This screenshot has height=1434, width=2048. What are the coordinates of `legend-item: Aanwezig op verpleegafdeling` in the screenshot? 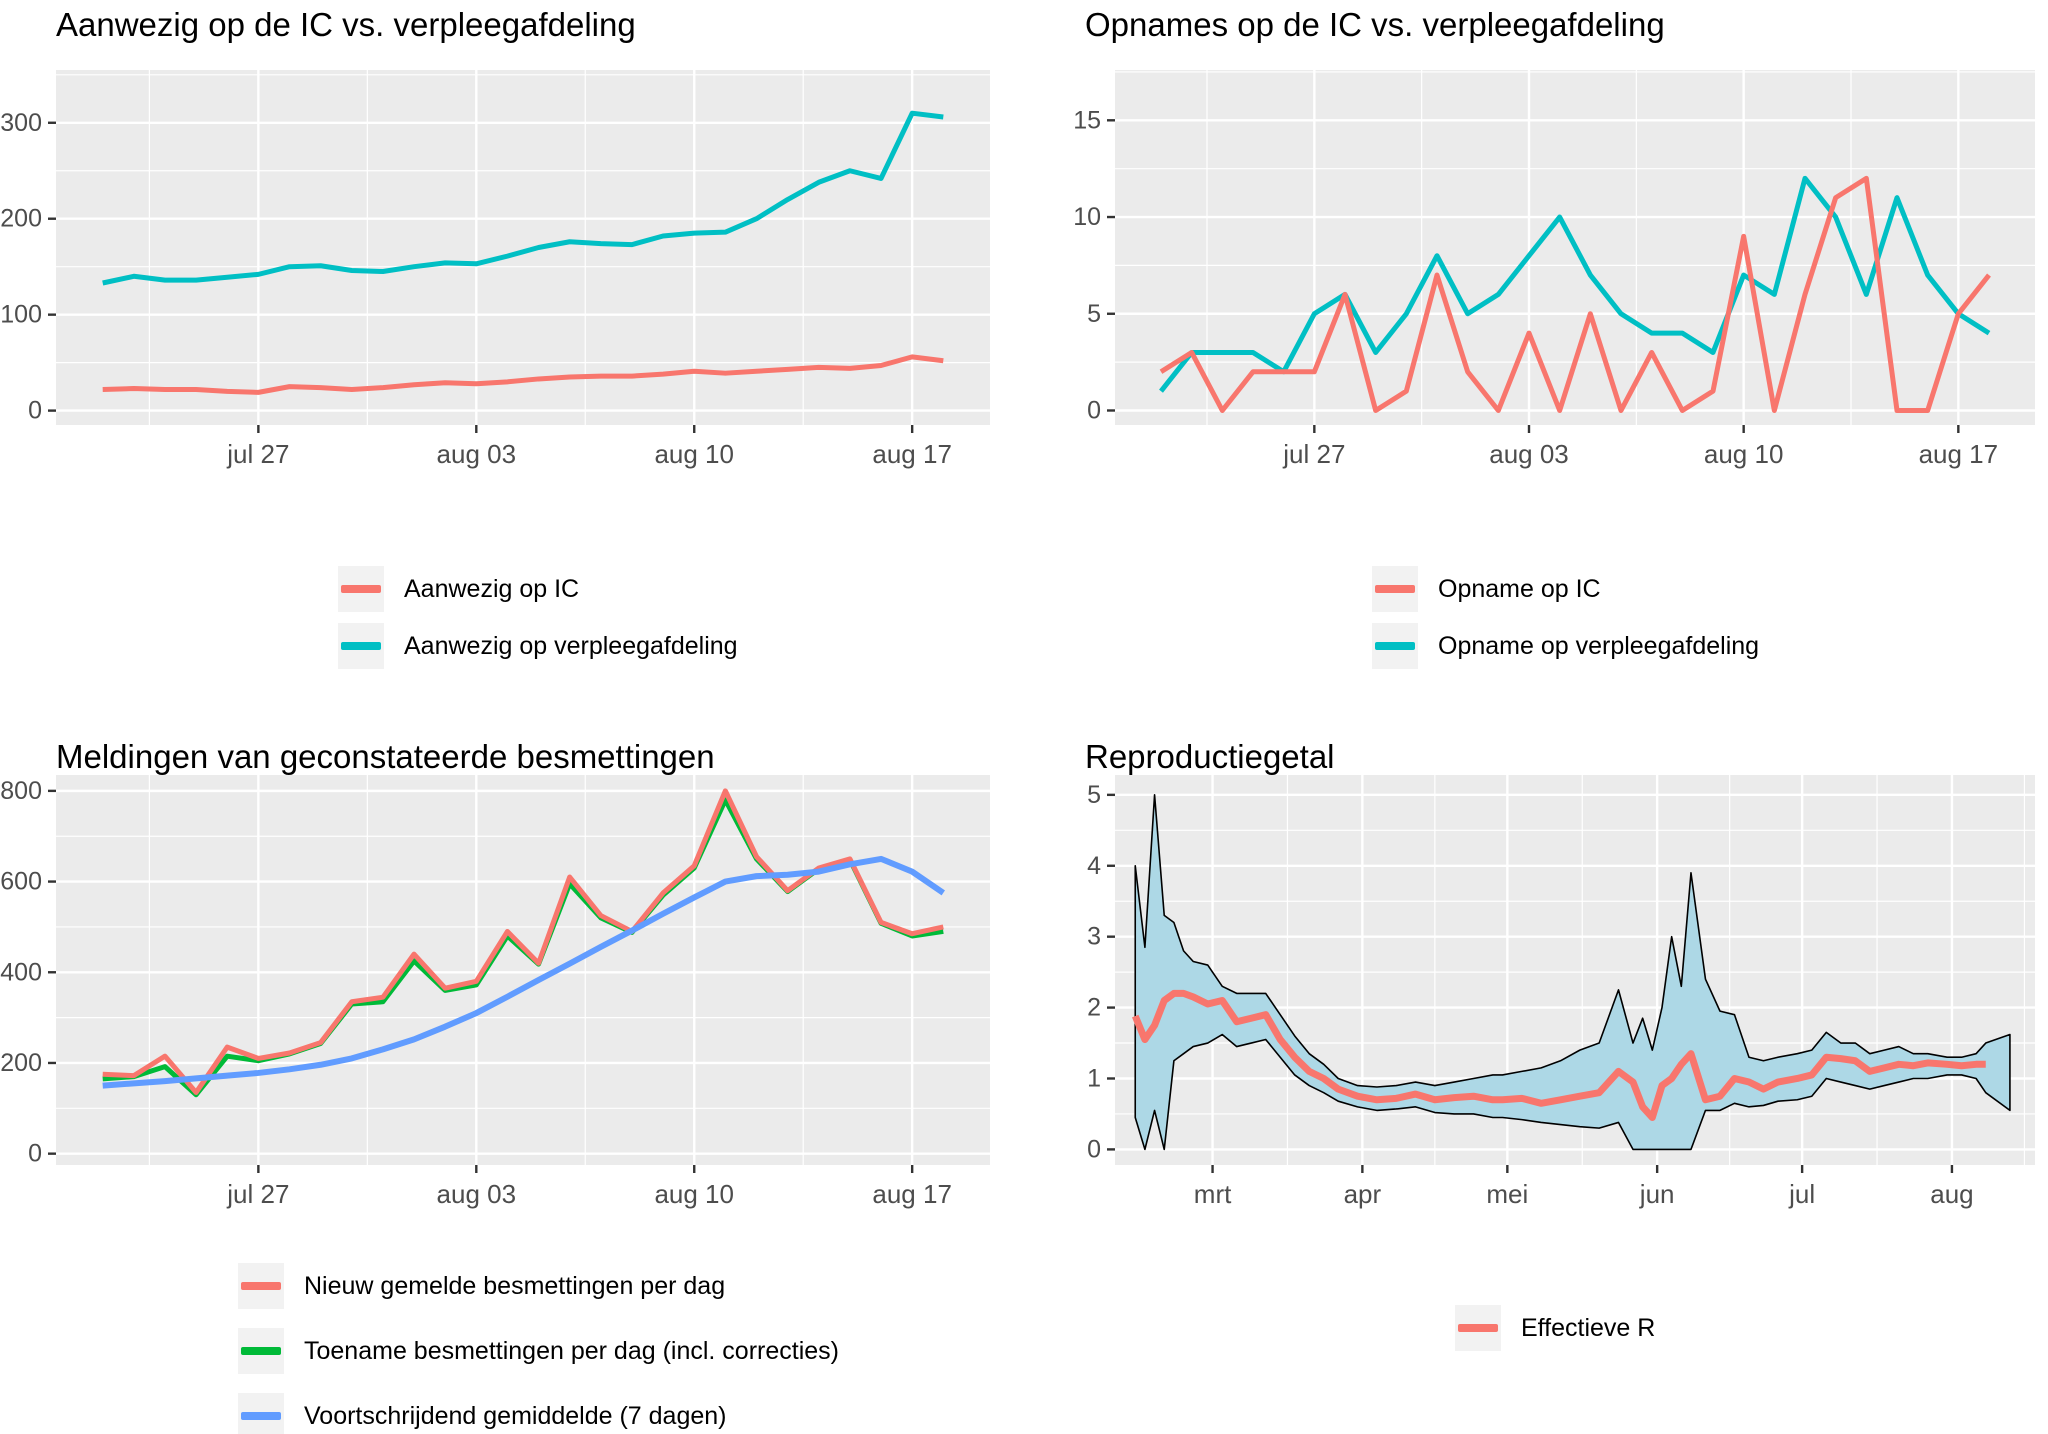 It's located at (538, 646).